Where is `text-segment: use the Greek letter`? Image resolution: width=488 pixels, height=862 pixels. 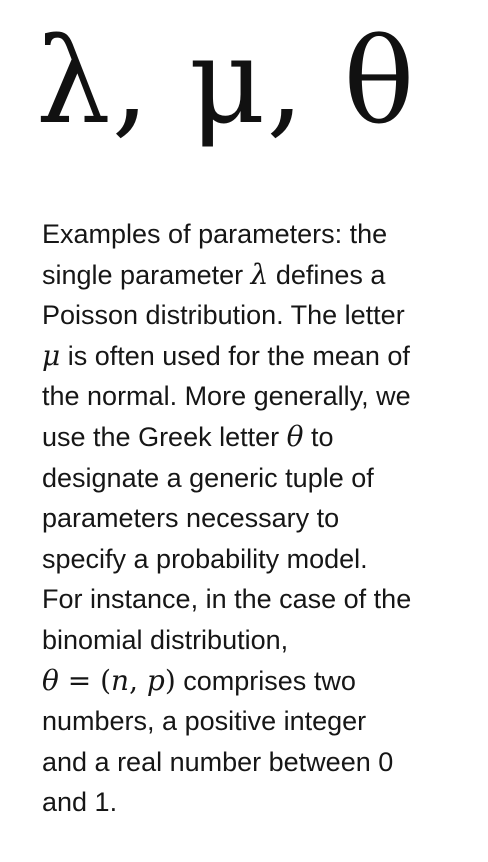
text-segment: use the Greek letter is located at coordinates (164, 436).